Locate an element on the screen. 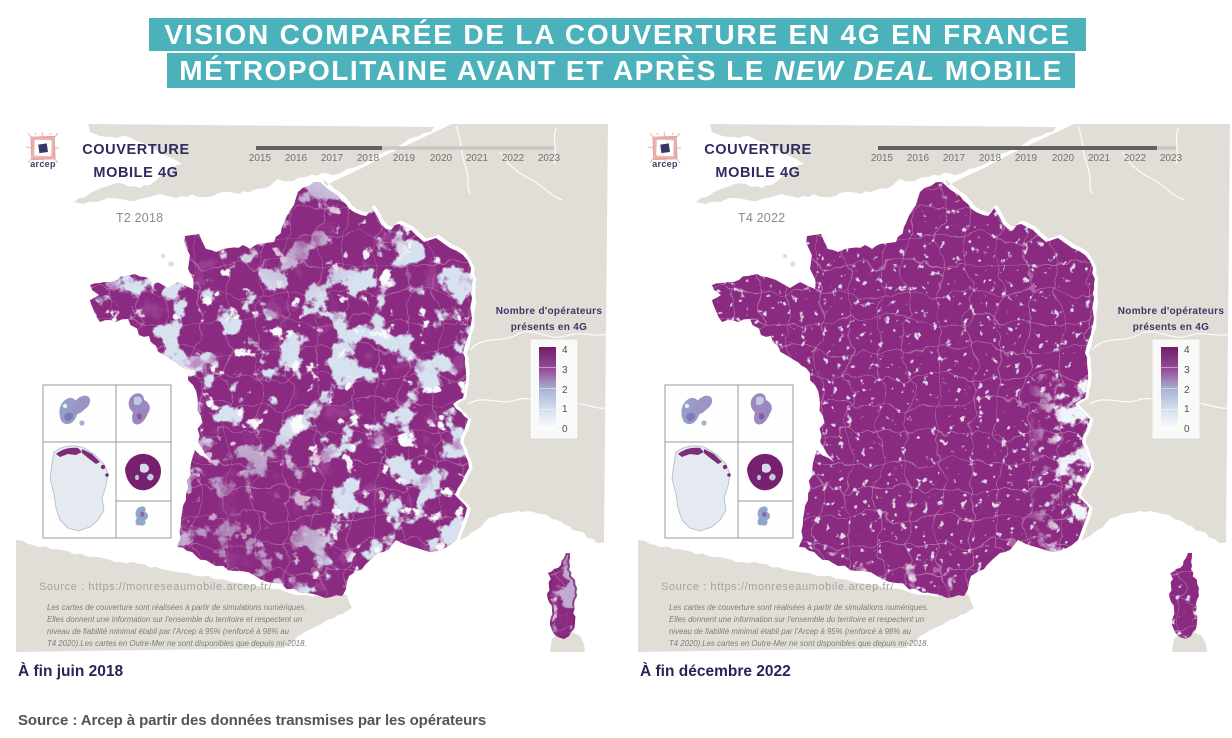  svg-text: T2 2018 is located at coordinates (139, 218).